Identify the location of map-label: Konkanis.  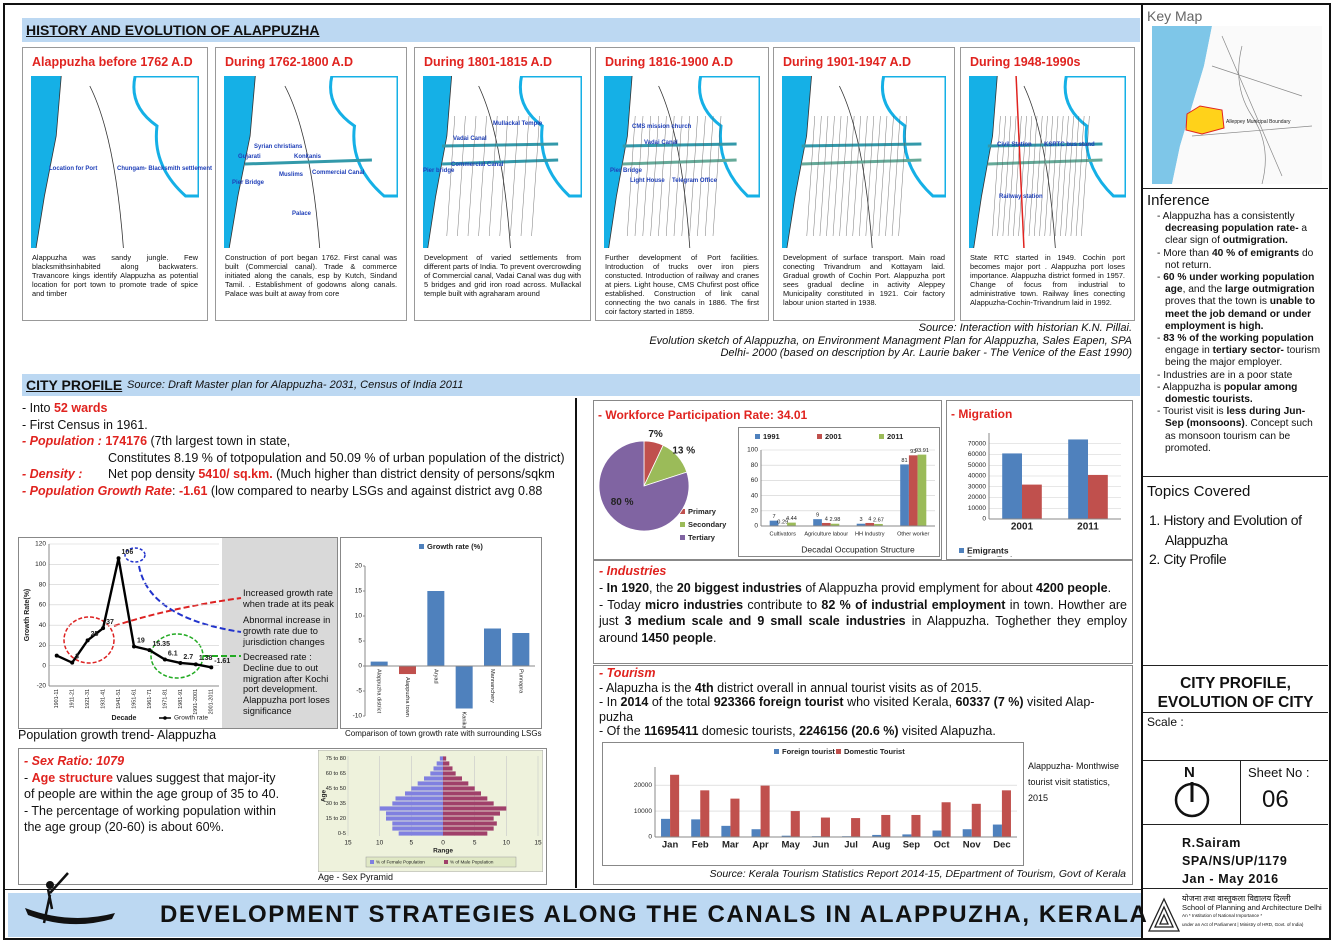
(308, 157).